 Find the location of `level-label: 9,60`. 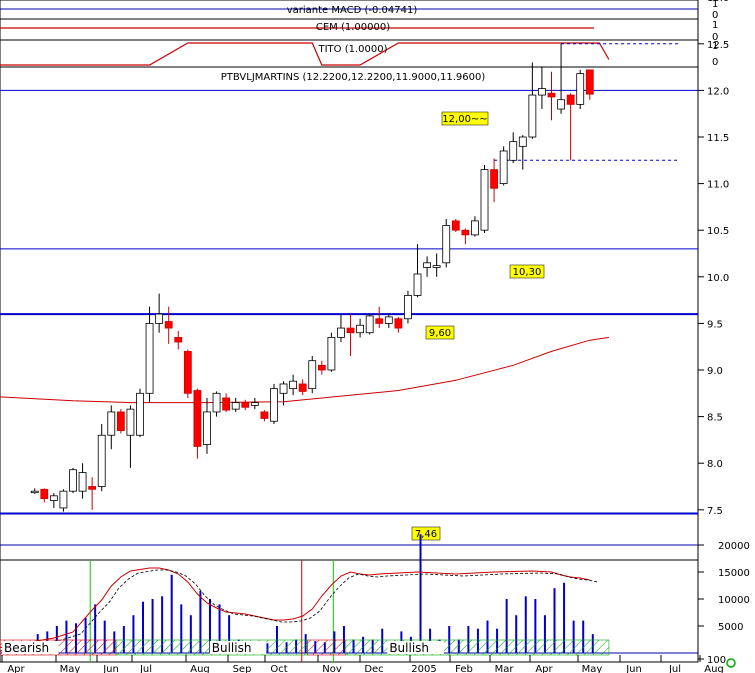

level-label: 9,60 is located at coordinates (440, 333).